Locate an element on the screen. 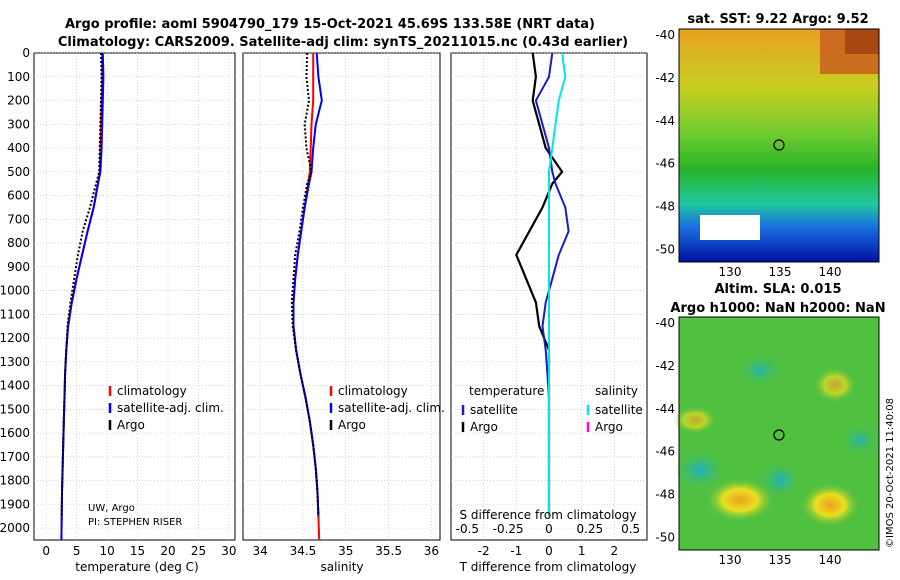 The height and width of the screenshot is (580, 900). x-tick-label: -1 is located at coordinates (516, 551).